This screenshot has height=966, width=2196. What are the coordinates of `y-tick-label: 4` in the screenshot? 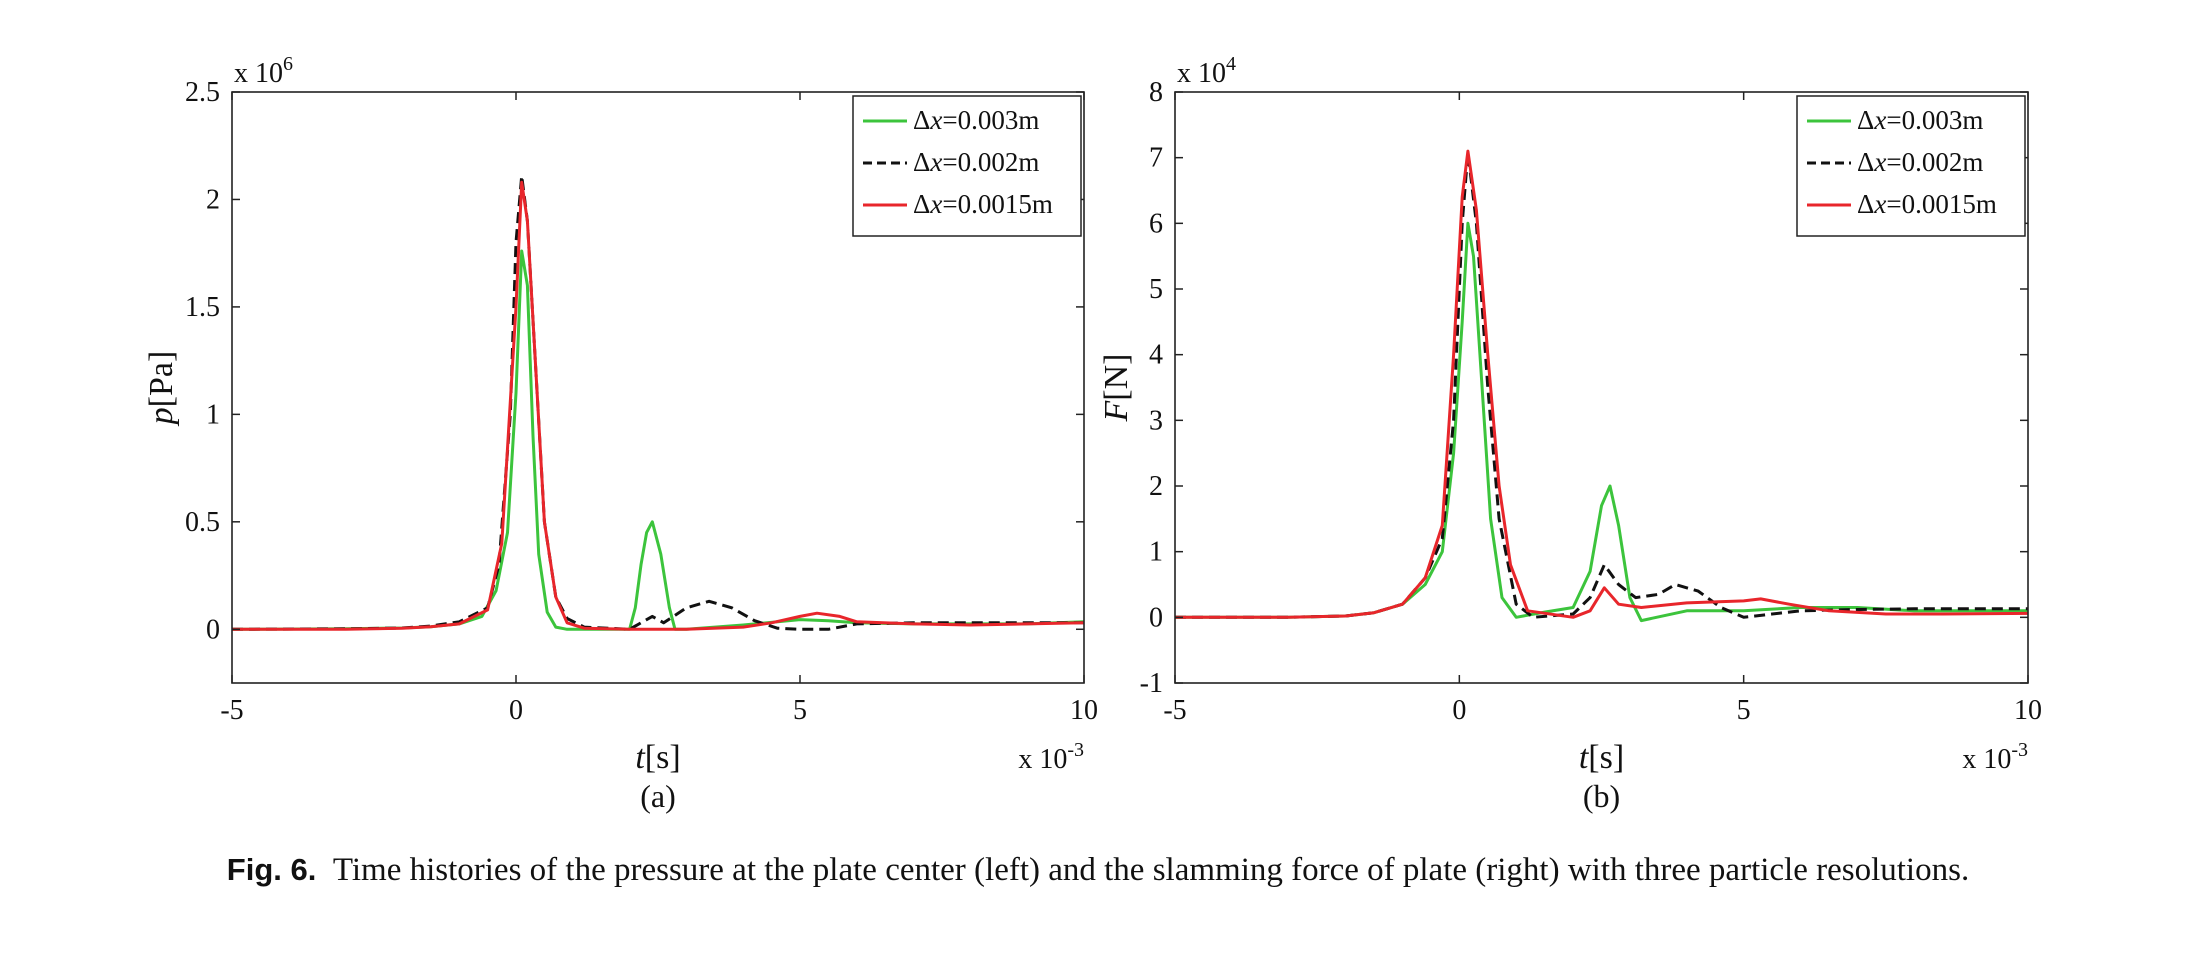 It's located at (1156, 355).